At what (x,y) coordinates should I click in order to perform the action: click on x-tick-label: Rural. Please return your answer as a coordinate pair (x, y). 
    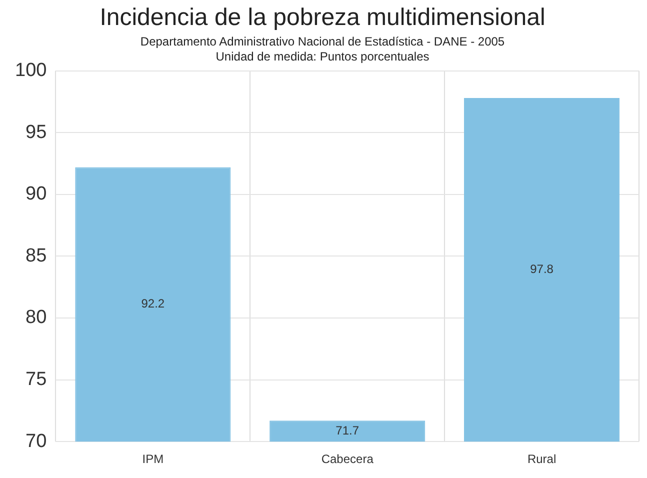
    Looking at the image, I should click on (541, 459).